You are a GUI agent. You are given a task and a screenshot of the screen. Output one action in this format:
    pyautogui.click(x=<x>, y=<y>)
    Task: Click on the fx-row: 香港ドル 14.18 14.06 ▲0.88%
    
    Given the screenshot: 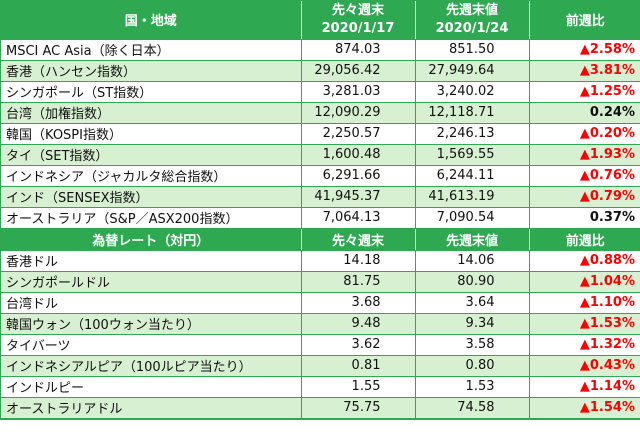 What is the action you would take?
    pyautogui.click(x=320, y=260)
    